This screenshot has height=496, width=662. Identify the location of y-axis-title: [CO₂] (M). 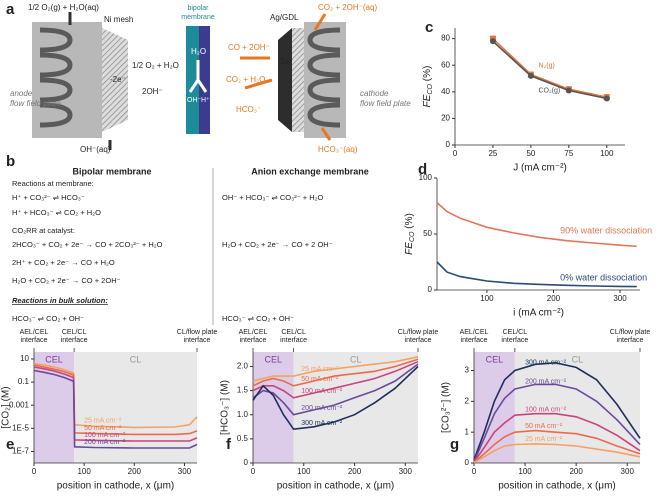
(6, 407).